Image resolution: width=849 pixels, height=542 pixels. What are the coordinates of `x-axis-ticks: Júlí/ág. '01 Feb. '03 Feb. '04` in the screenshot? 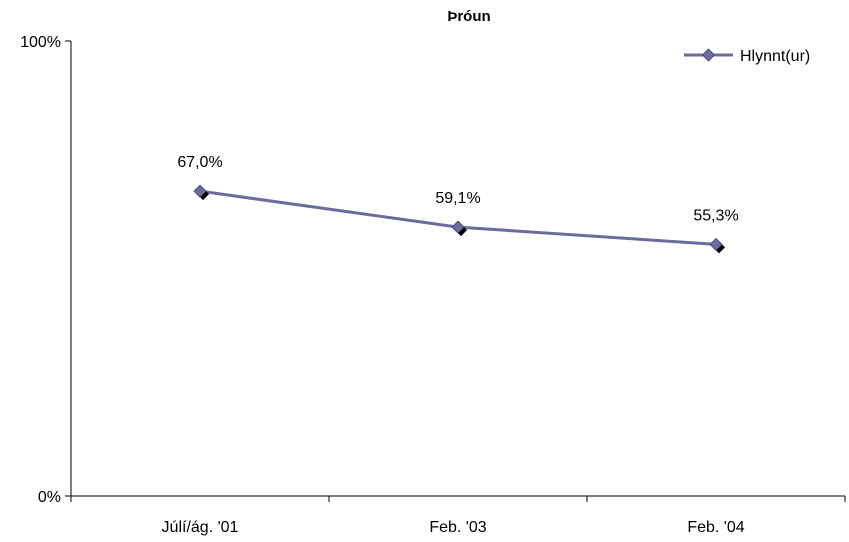 It's located at (458, 516).